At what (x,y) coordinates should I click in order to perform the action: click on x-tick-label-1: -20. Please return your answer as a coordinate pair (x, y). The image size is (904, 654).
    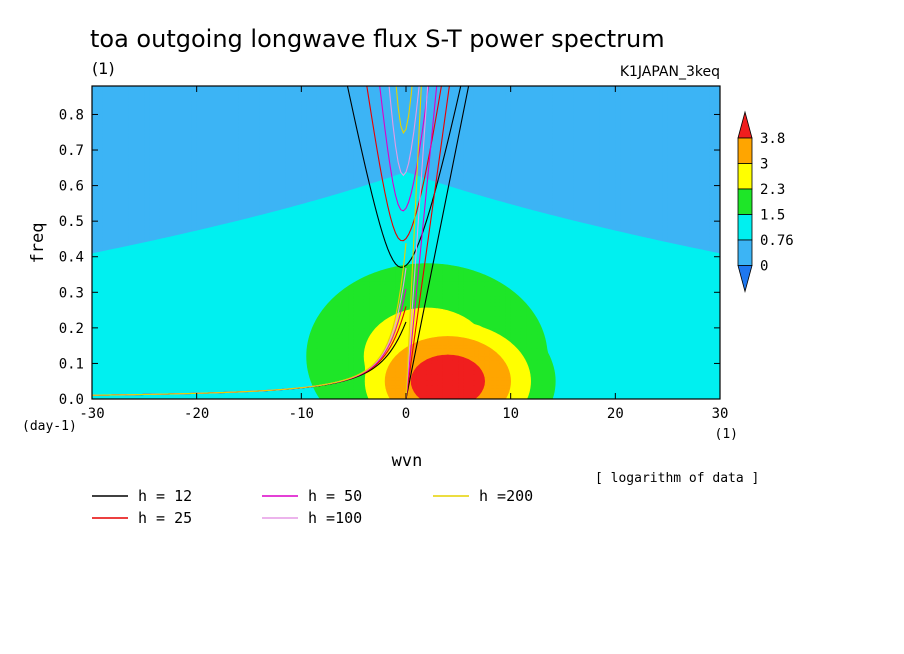
    Looking at the image, I should click on (196, 414).